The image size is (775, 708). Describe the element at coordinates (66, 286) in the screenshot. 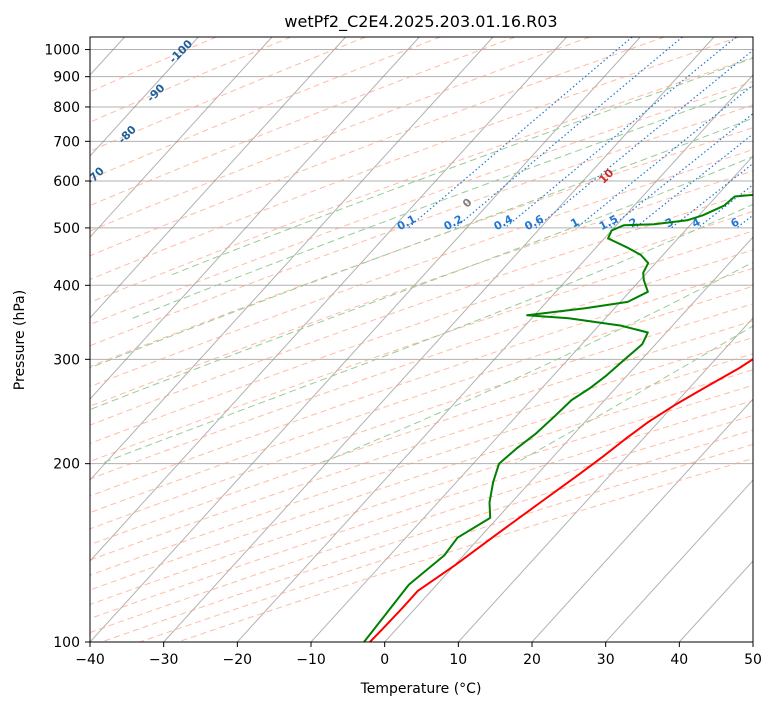

I see `y-tick-label: 400` at that location.